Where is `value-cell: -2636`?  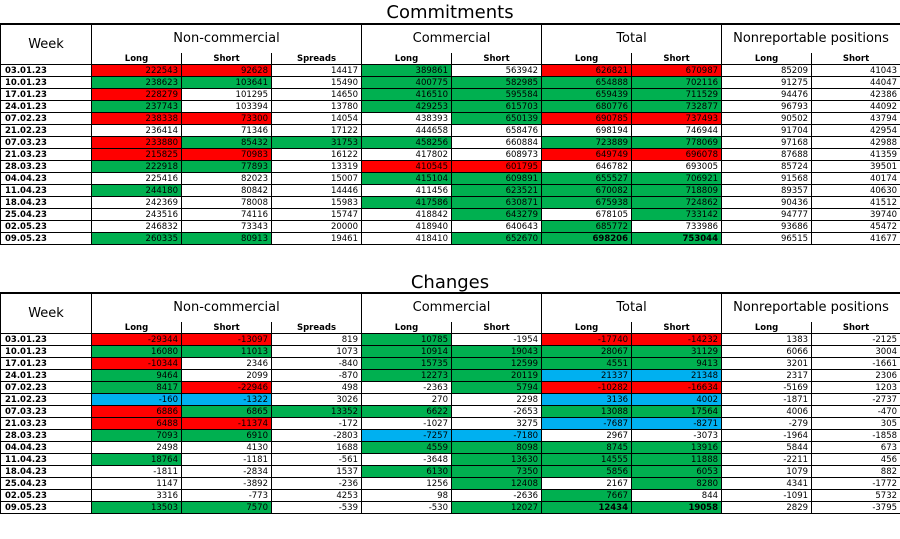
value-cell: -2636 is located at coordinates (496, 495).